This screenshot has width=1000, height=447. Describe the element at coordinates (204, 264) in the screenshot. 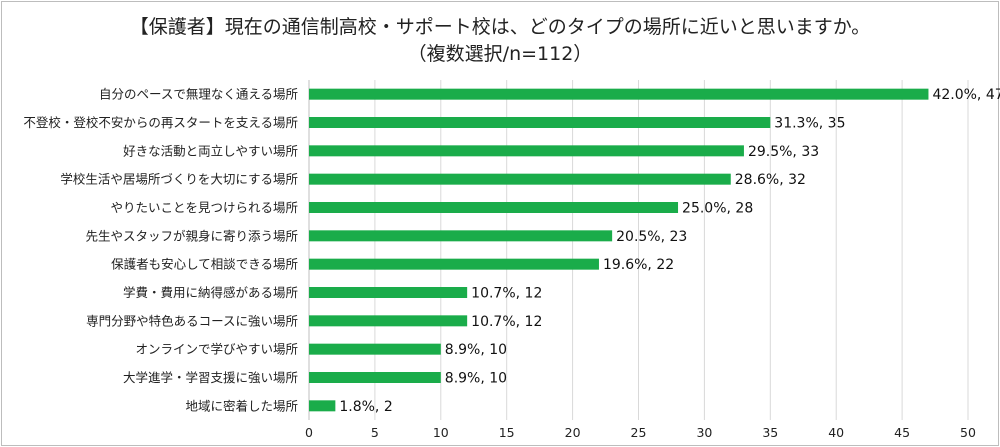

I see `category-label: 保護者も安心して相談できる場所` at that location.